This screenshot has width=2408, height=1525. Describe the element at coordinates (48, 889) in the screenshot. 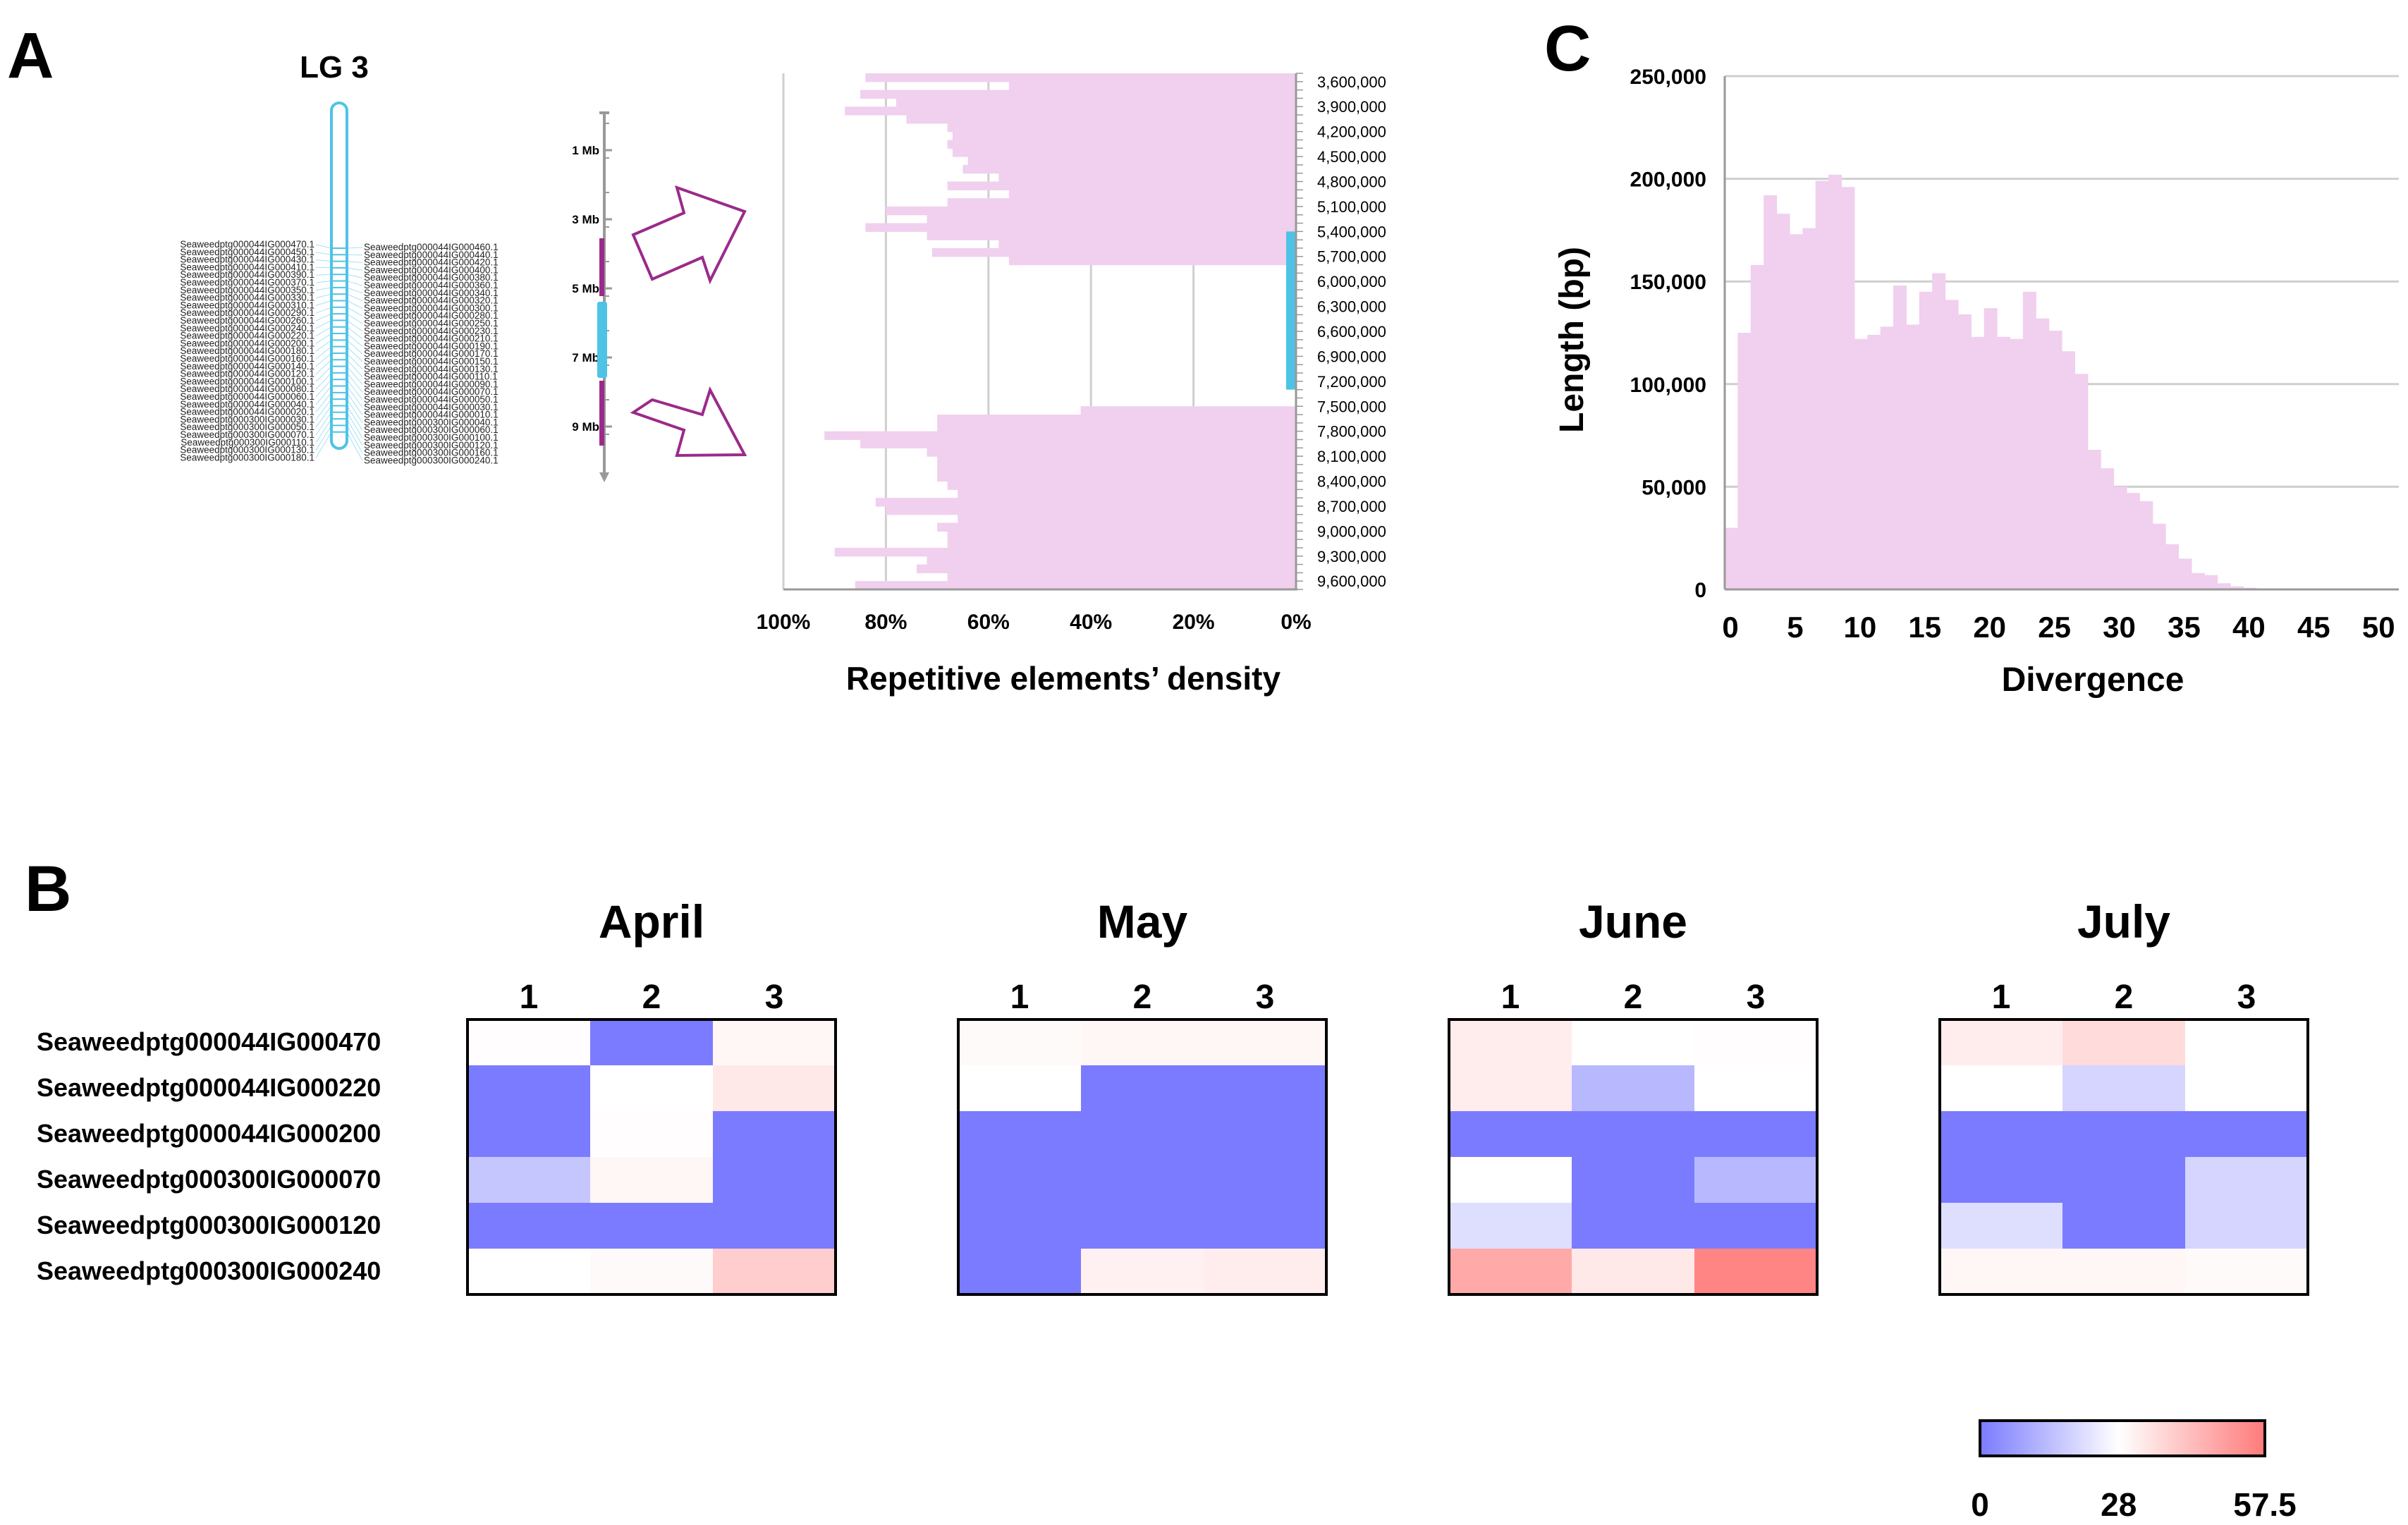

I see `panel-label-b: B` at that location.